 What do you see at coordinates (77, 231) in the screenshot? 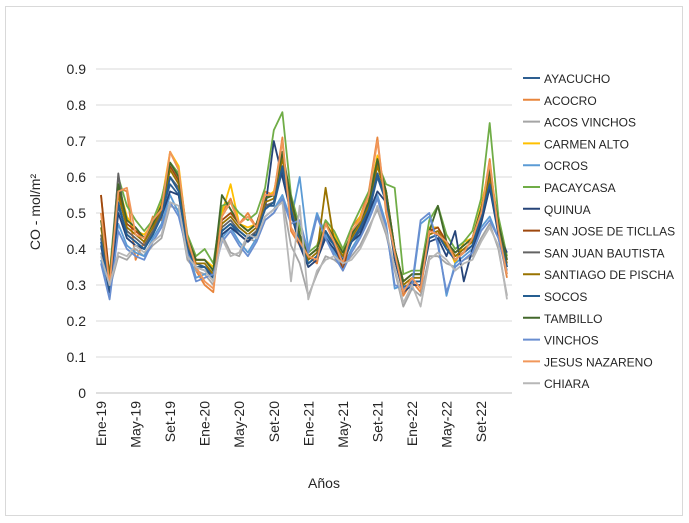
I see `y-axis-ticks: 0 0.1 0.2 0.3 0.4 0.5 0.6 0.7 0.8 0.9` at bounding box center [77, 231].